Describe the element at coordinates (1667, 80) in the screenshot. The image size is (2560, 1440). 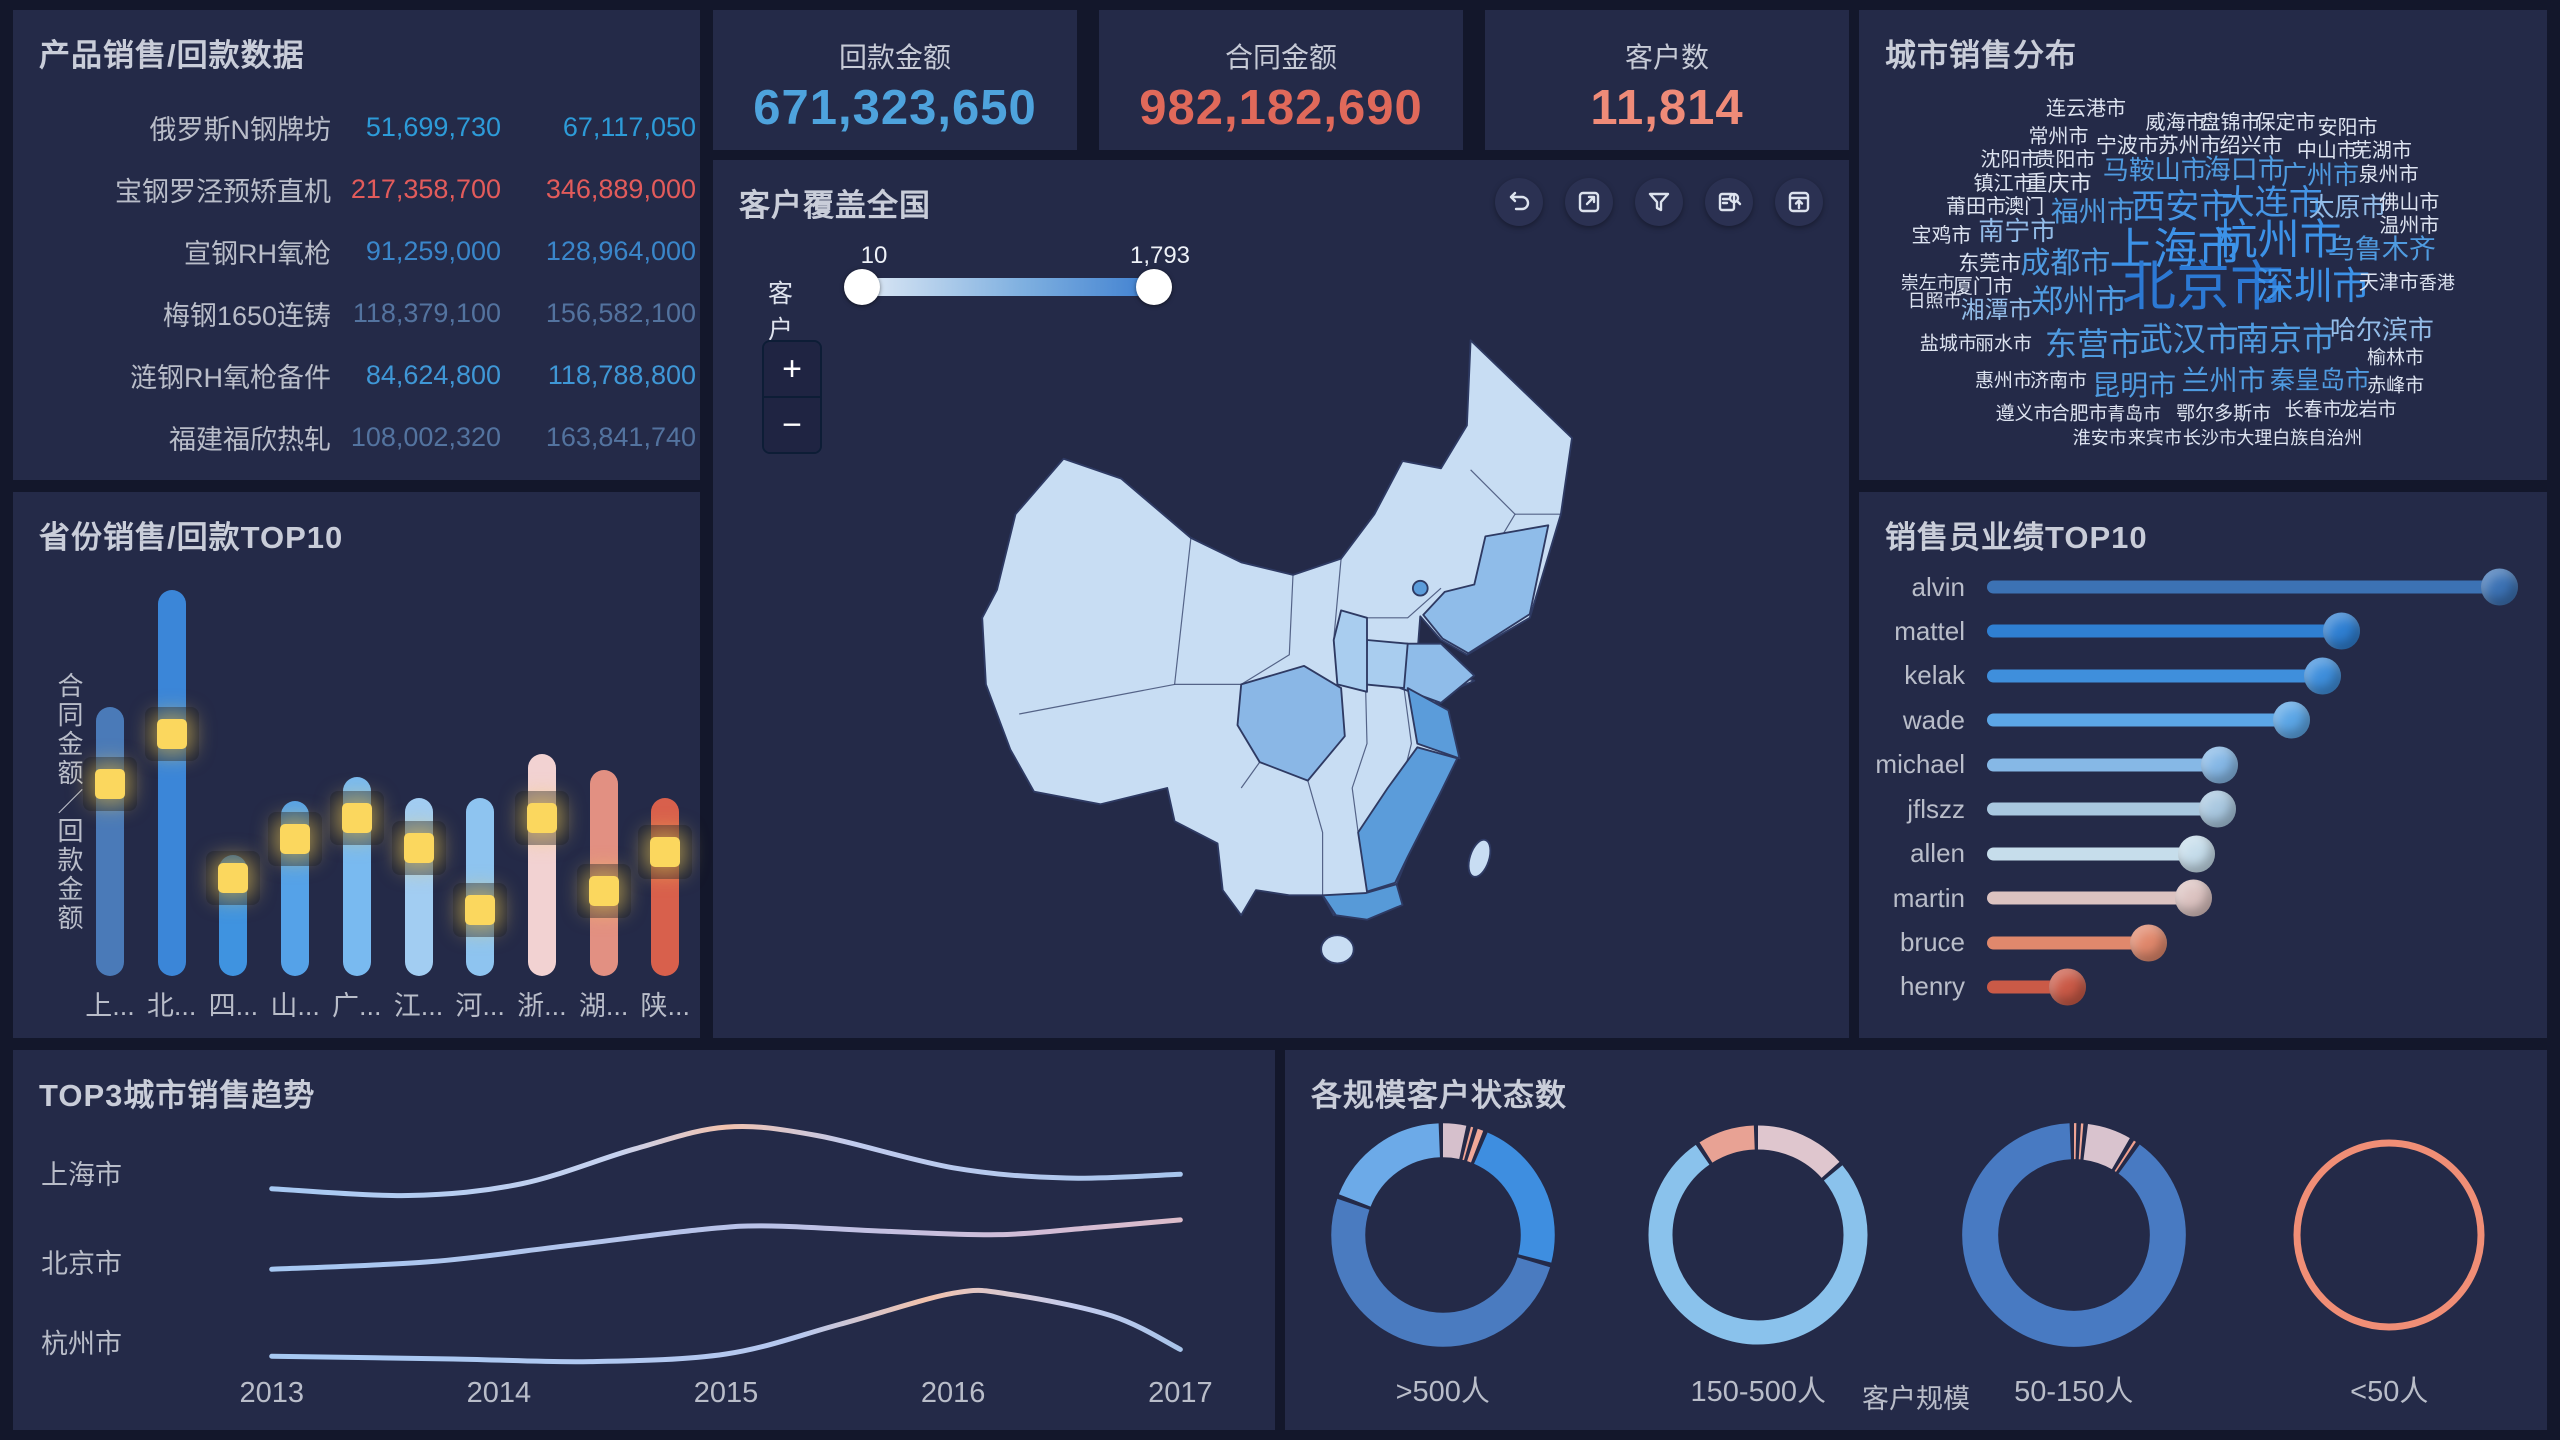
I see `kpi-card-customers: 客户数 11,814` at that location.